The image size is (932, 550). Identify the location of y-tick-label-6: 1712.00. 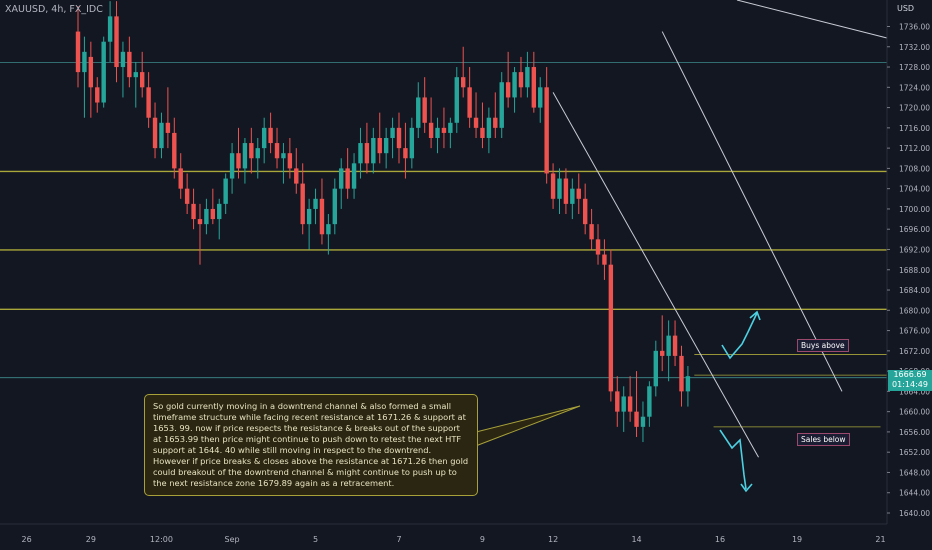
(914, 148).